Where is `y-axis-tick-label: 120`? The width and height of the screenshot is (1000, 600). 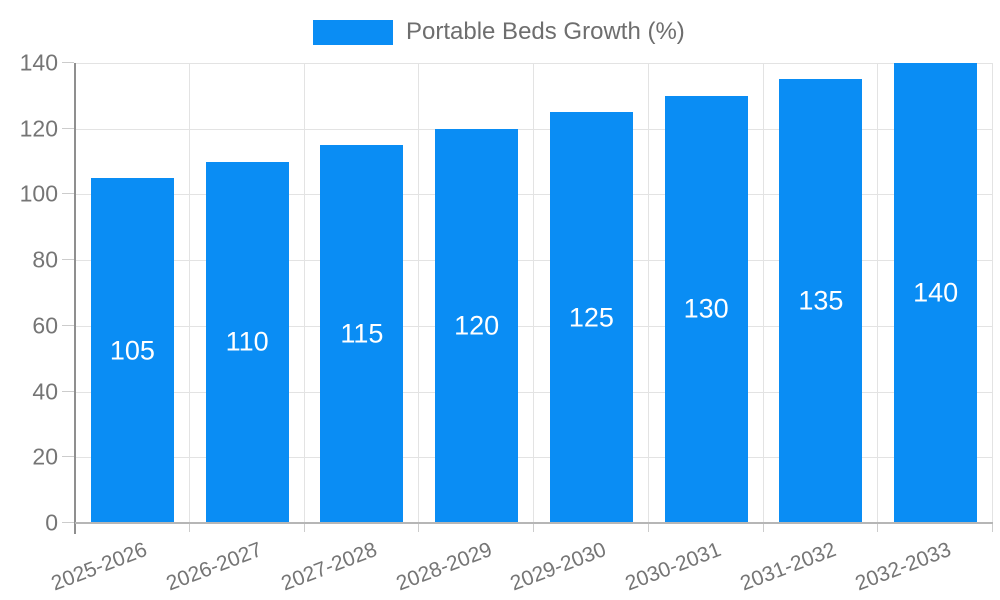
y-axis-tick-label: 120 is located at coordinates (38, 128).